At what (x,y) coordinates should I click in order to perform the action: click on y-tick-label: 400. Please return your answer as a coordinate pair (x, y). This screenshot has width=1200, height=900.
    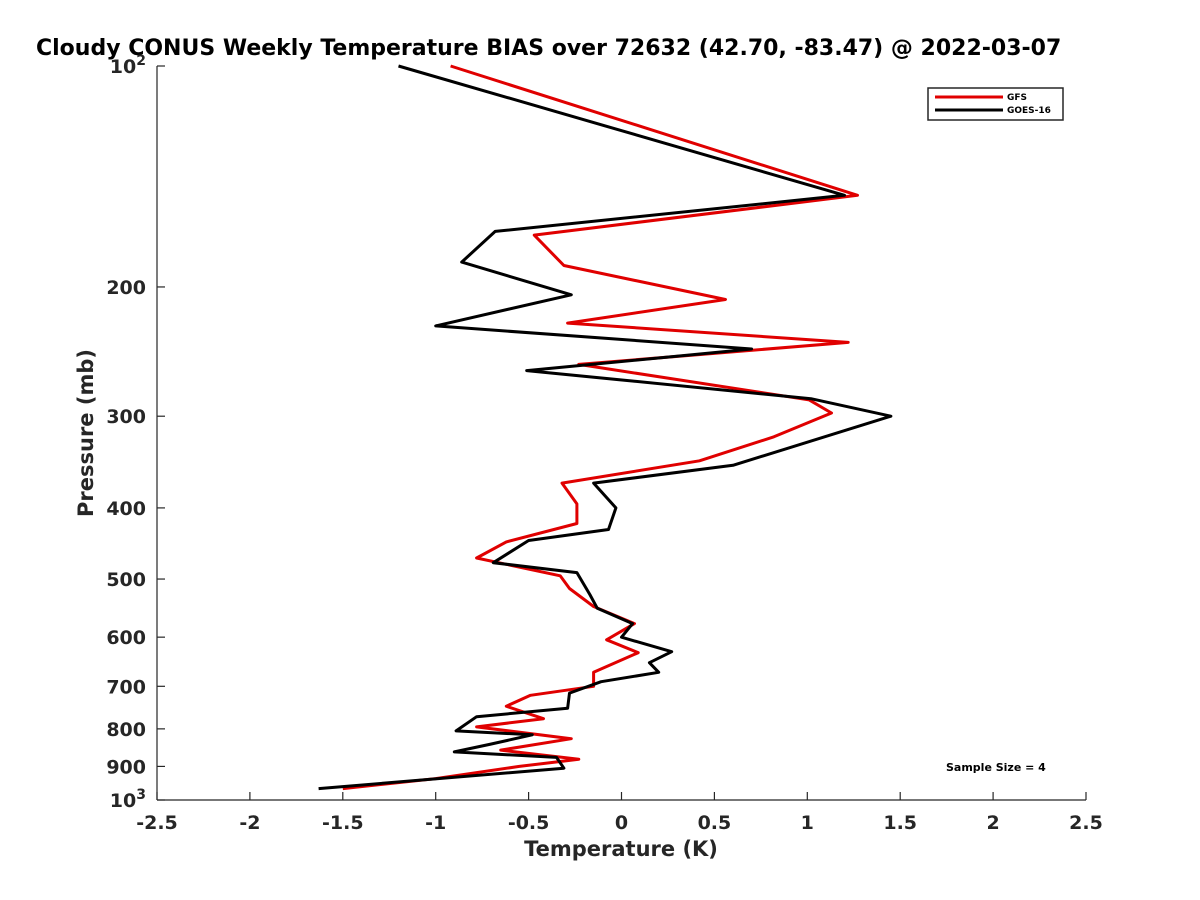
    Looking at the image, I should click on (126, 509).